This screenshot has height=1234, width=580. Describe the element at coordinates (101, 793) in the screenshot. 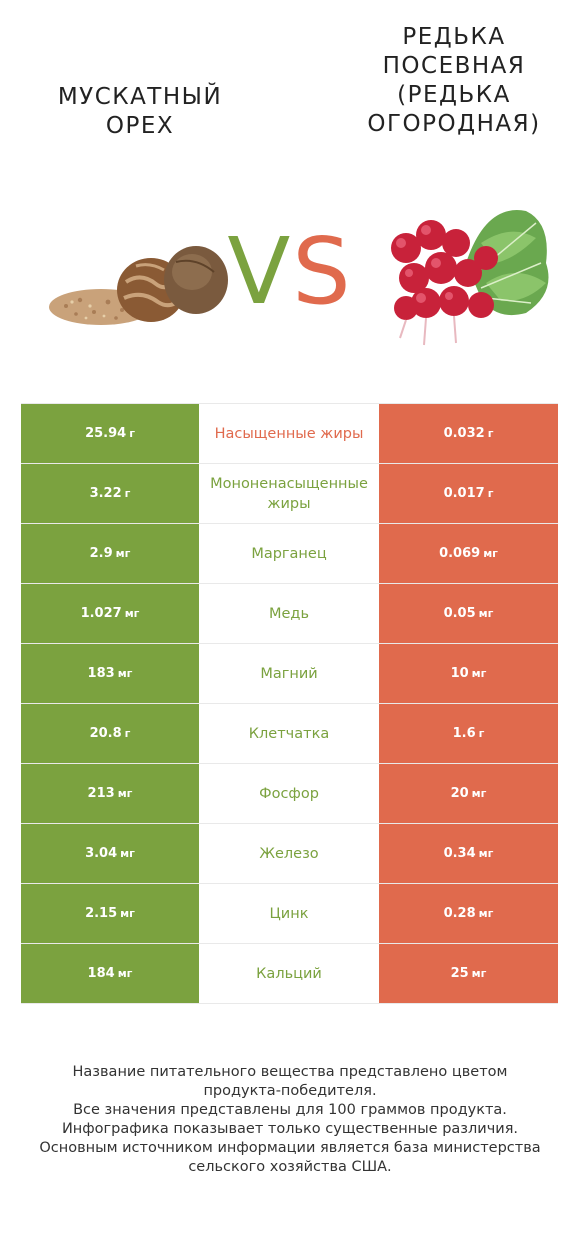

I see `left-value: 213` at that location.